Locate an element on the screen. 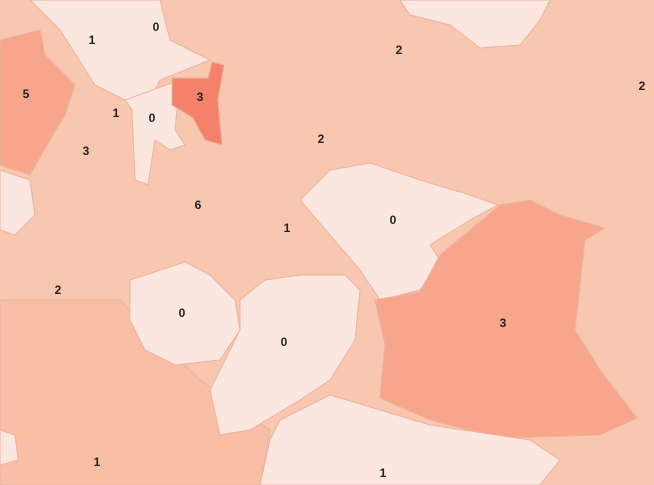 The height and width of the screenshot is (485, 654). region-value-label: 5 is located at coordinates (26, 94).